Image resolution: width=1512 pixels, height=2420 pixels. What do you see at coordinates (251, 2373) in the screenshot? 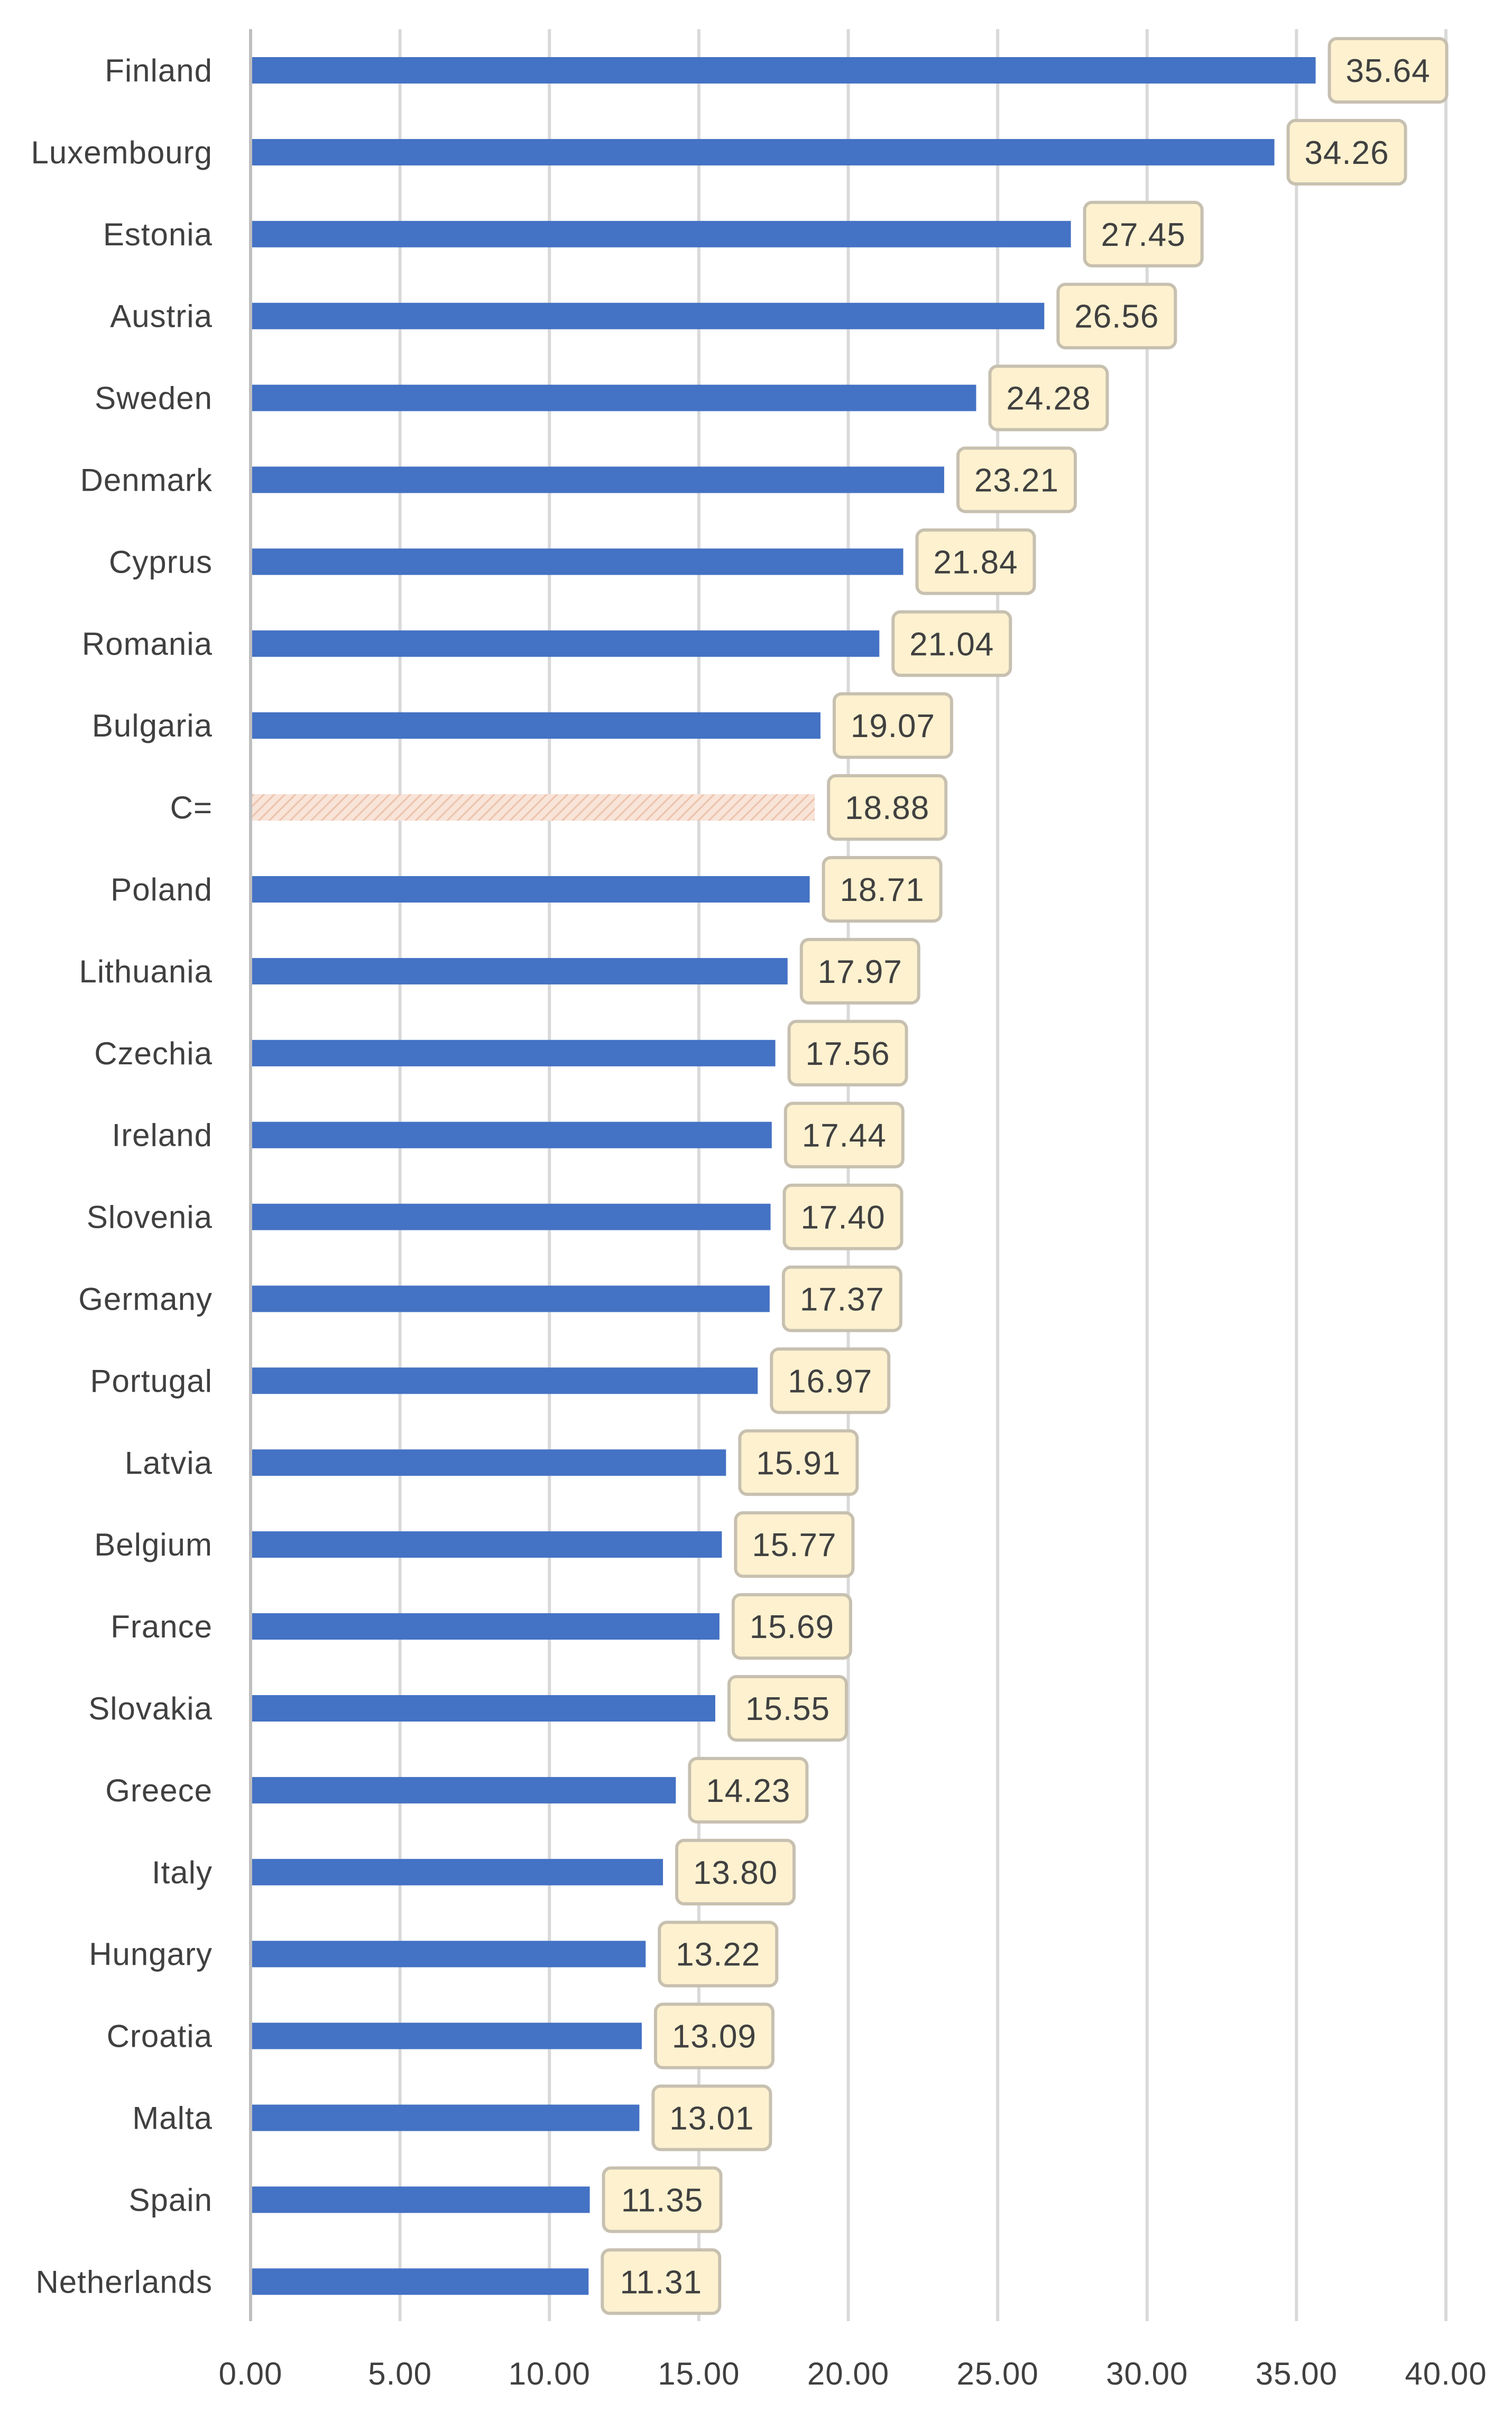
I see `x-tick-label: 0.00` at bounding box center [251, 2373].